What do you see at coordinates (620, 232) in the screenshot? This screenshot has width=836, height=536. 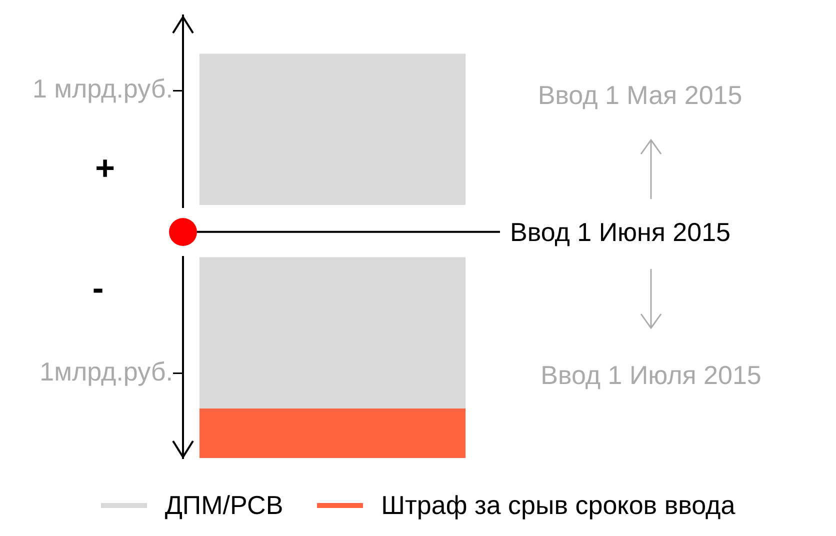 I see `ref-line-label: Ввод 1 Июня 2015` at bounding box center [620, 232].